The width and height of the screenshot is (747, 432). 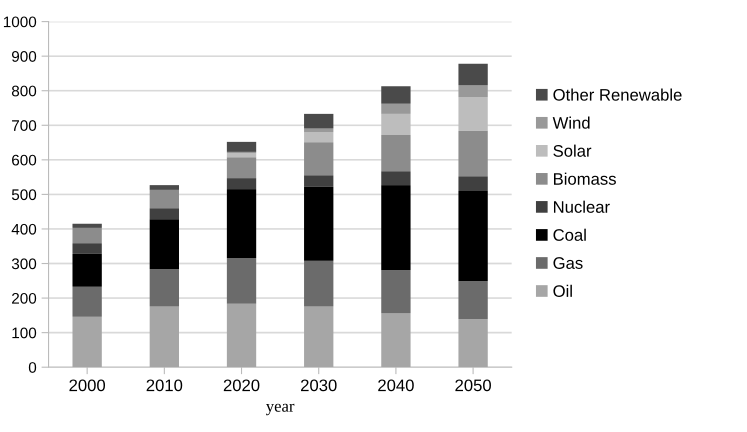 I want to click on y-tick-label: 400, so click(x=24, y=229).